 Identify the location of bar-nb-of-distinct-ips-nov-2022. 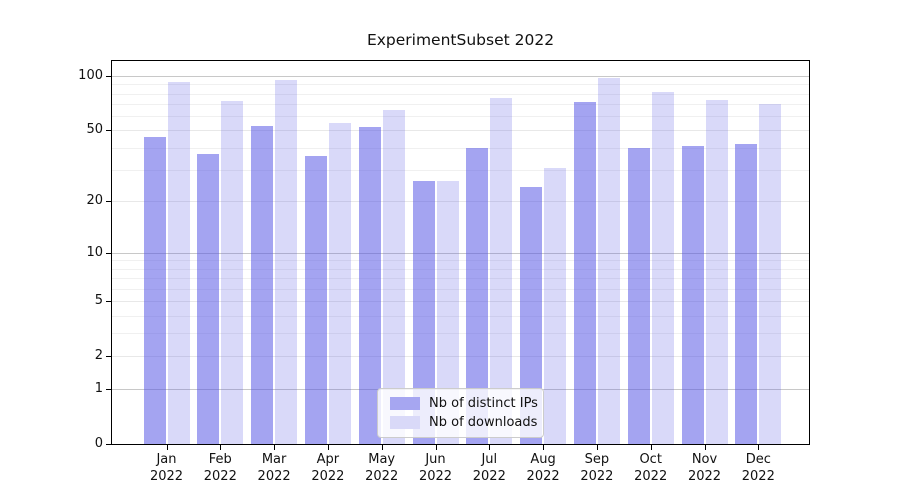
(692, 294).